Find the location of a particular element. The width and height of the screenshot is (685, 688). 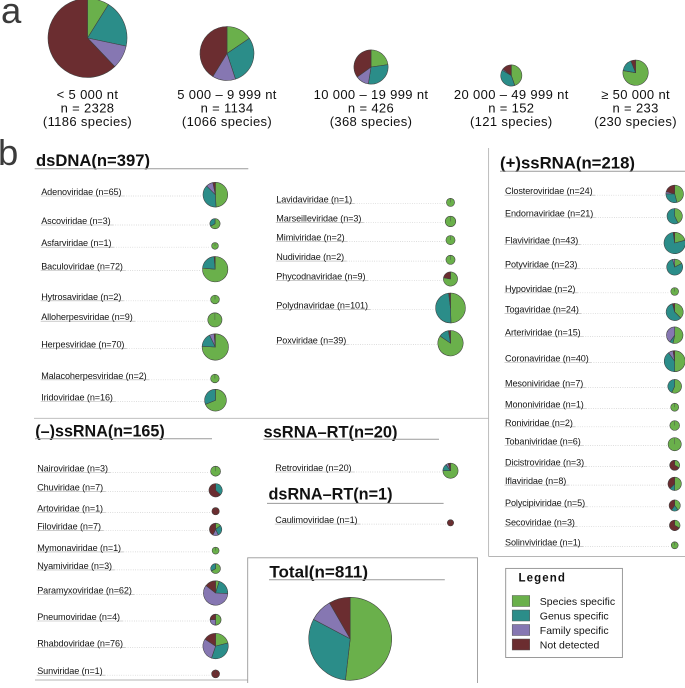

svg-text: b is located at coordinates (9, 152).